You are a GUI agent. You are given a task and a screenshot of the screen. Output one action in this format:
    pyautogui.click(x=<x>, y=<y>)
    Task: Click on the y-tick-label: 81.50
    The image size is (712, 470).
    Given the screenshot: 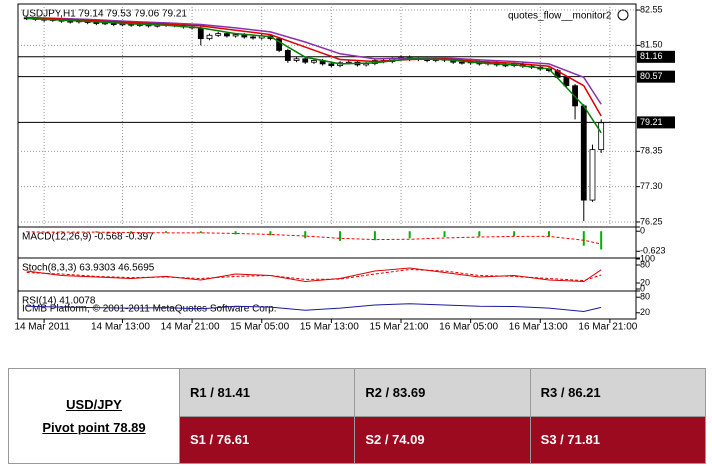 What is the action you would take?
    pyautogui.click(x=651, y=45)
    